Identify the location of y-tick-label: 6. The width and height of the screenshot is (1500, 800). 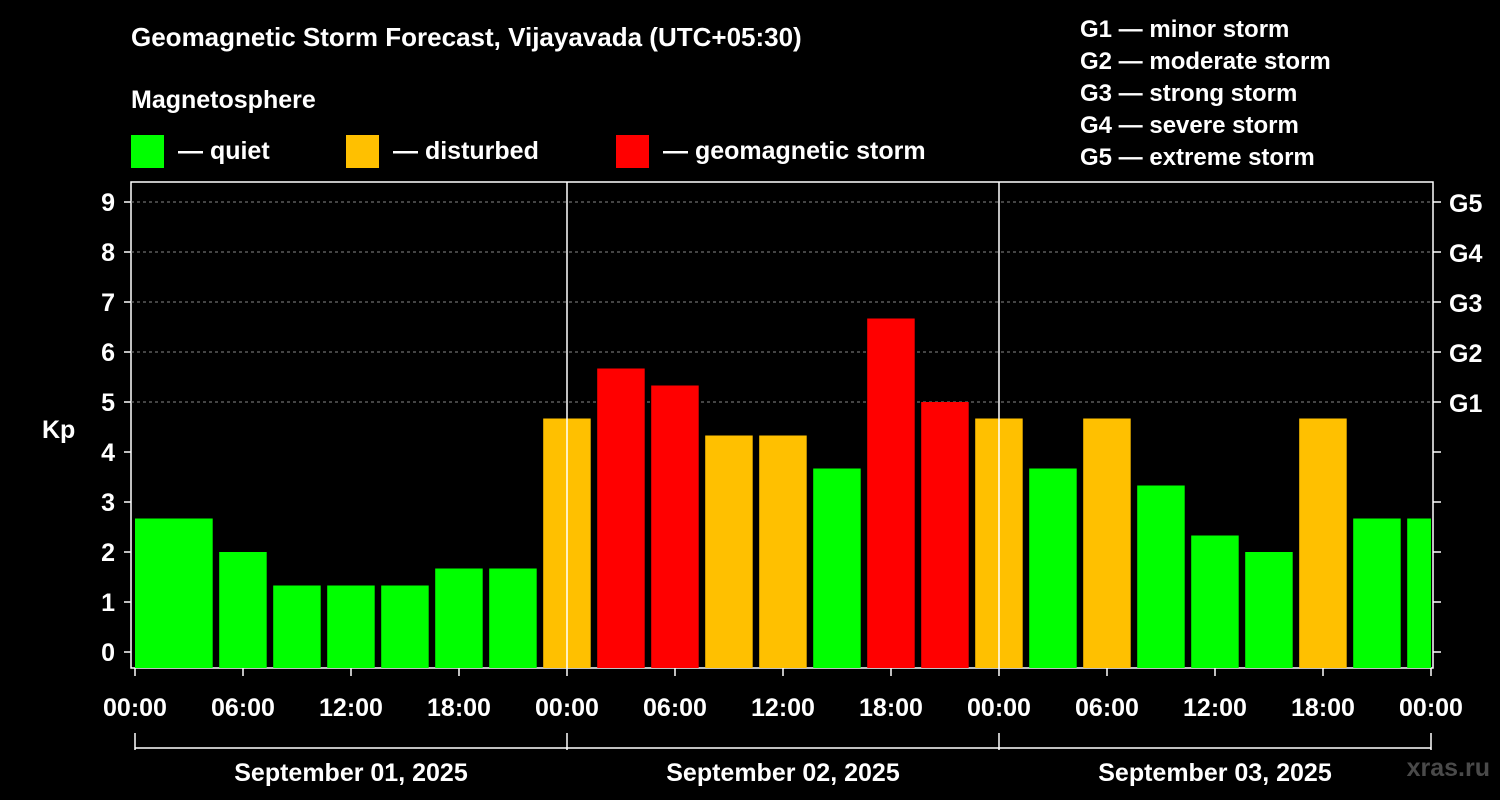
(108, 353).